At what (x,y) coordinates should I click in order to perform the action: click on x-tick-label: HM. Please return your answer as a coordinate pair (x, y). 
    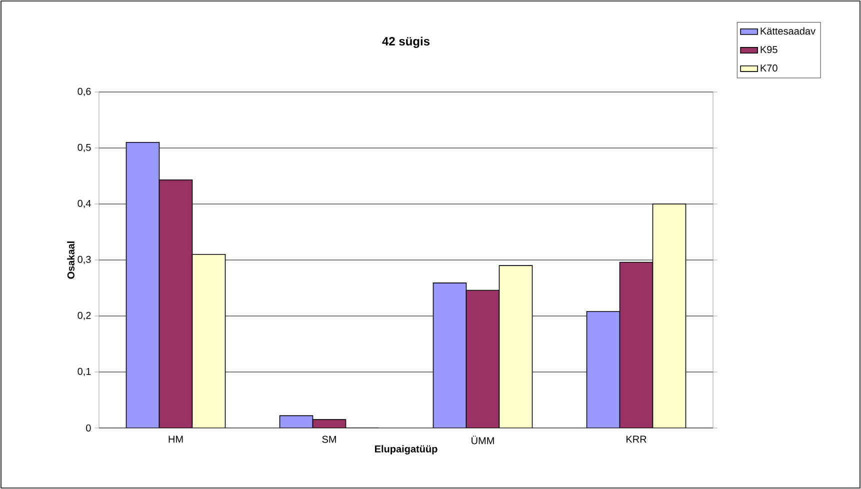
    Looking at the image, I should click on (175, 439).